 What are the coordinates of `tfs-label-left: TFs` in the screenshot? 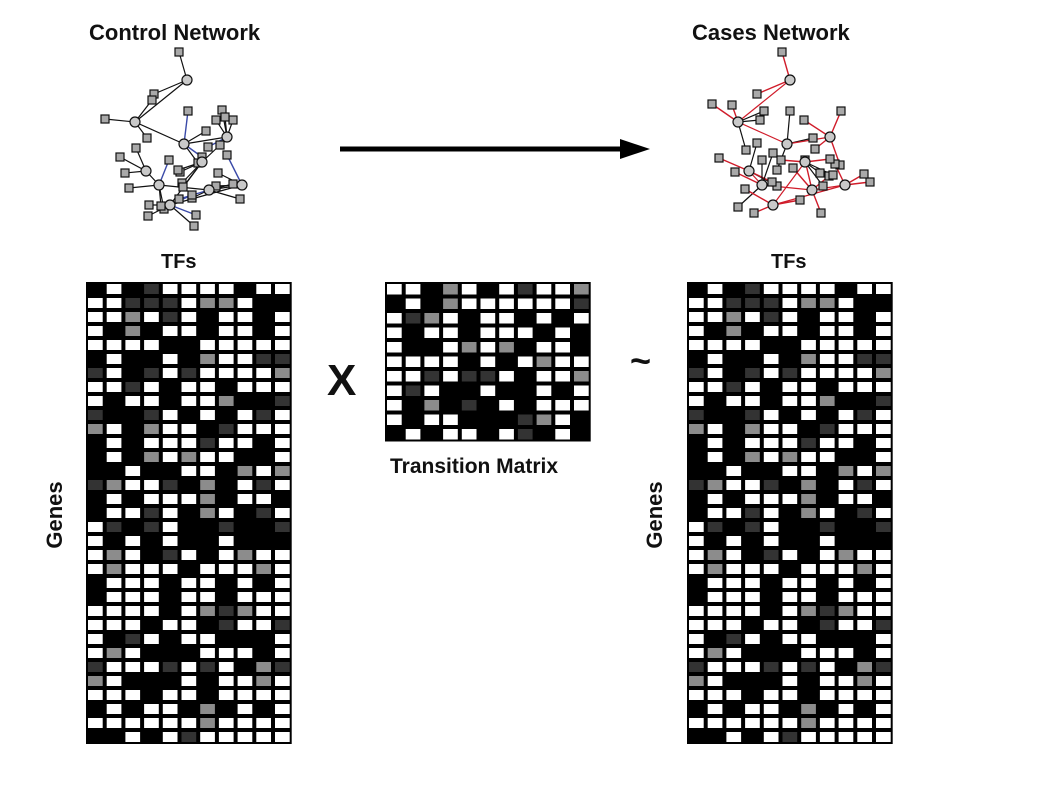 It's located at (179, 262).